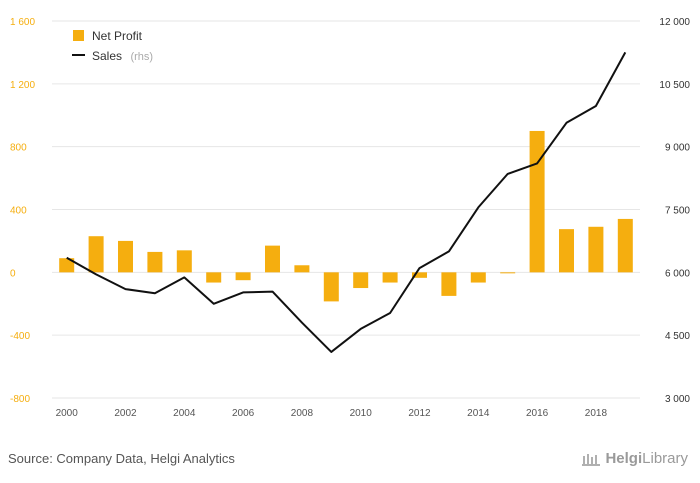 This screenshot has width=700, height=483. Describe the element at coordinates (596, 413) in the screenshot. I see `x-axis-tick-label: 2018` at that location.